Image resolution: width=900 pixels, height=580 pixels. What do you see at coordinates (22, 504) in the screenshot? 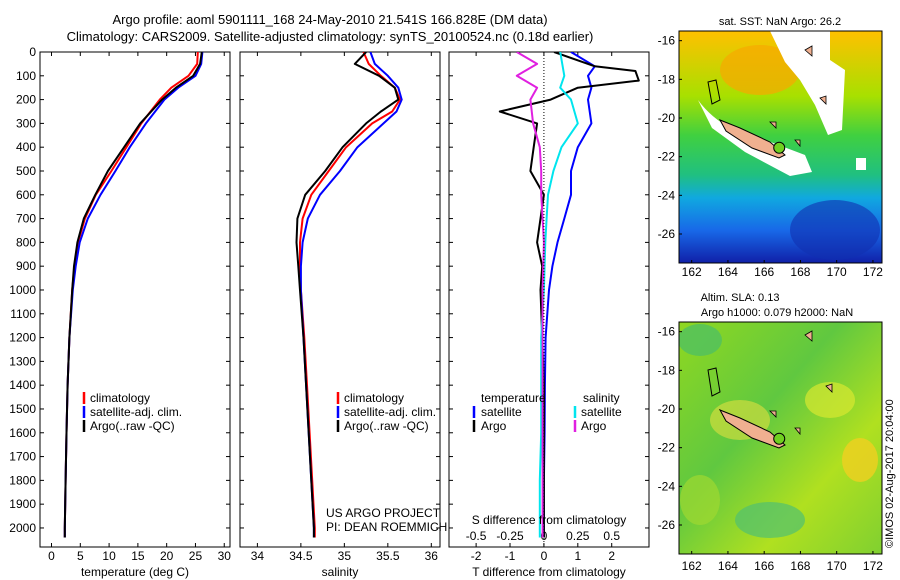
I see `y-tick-label: 1900` at bounding box center [22, 504].